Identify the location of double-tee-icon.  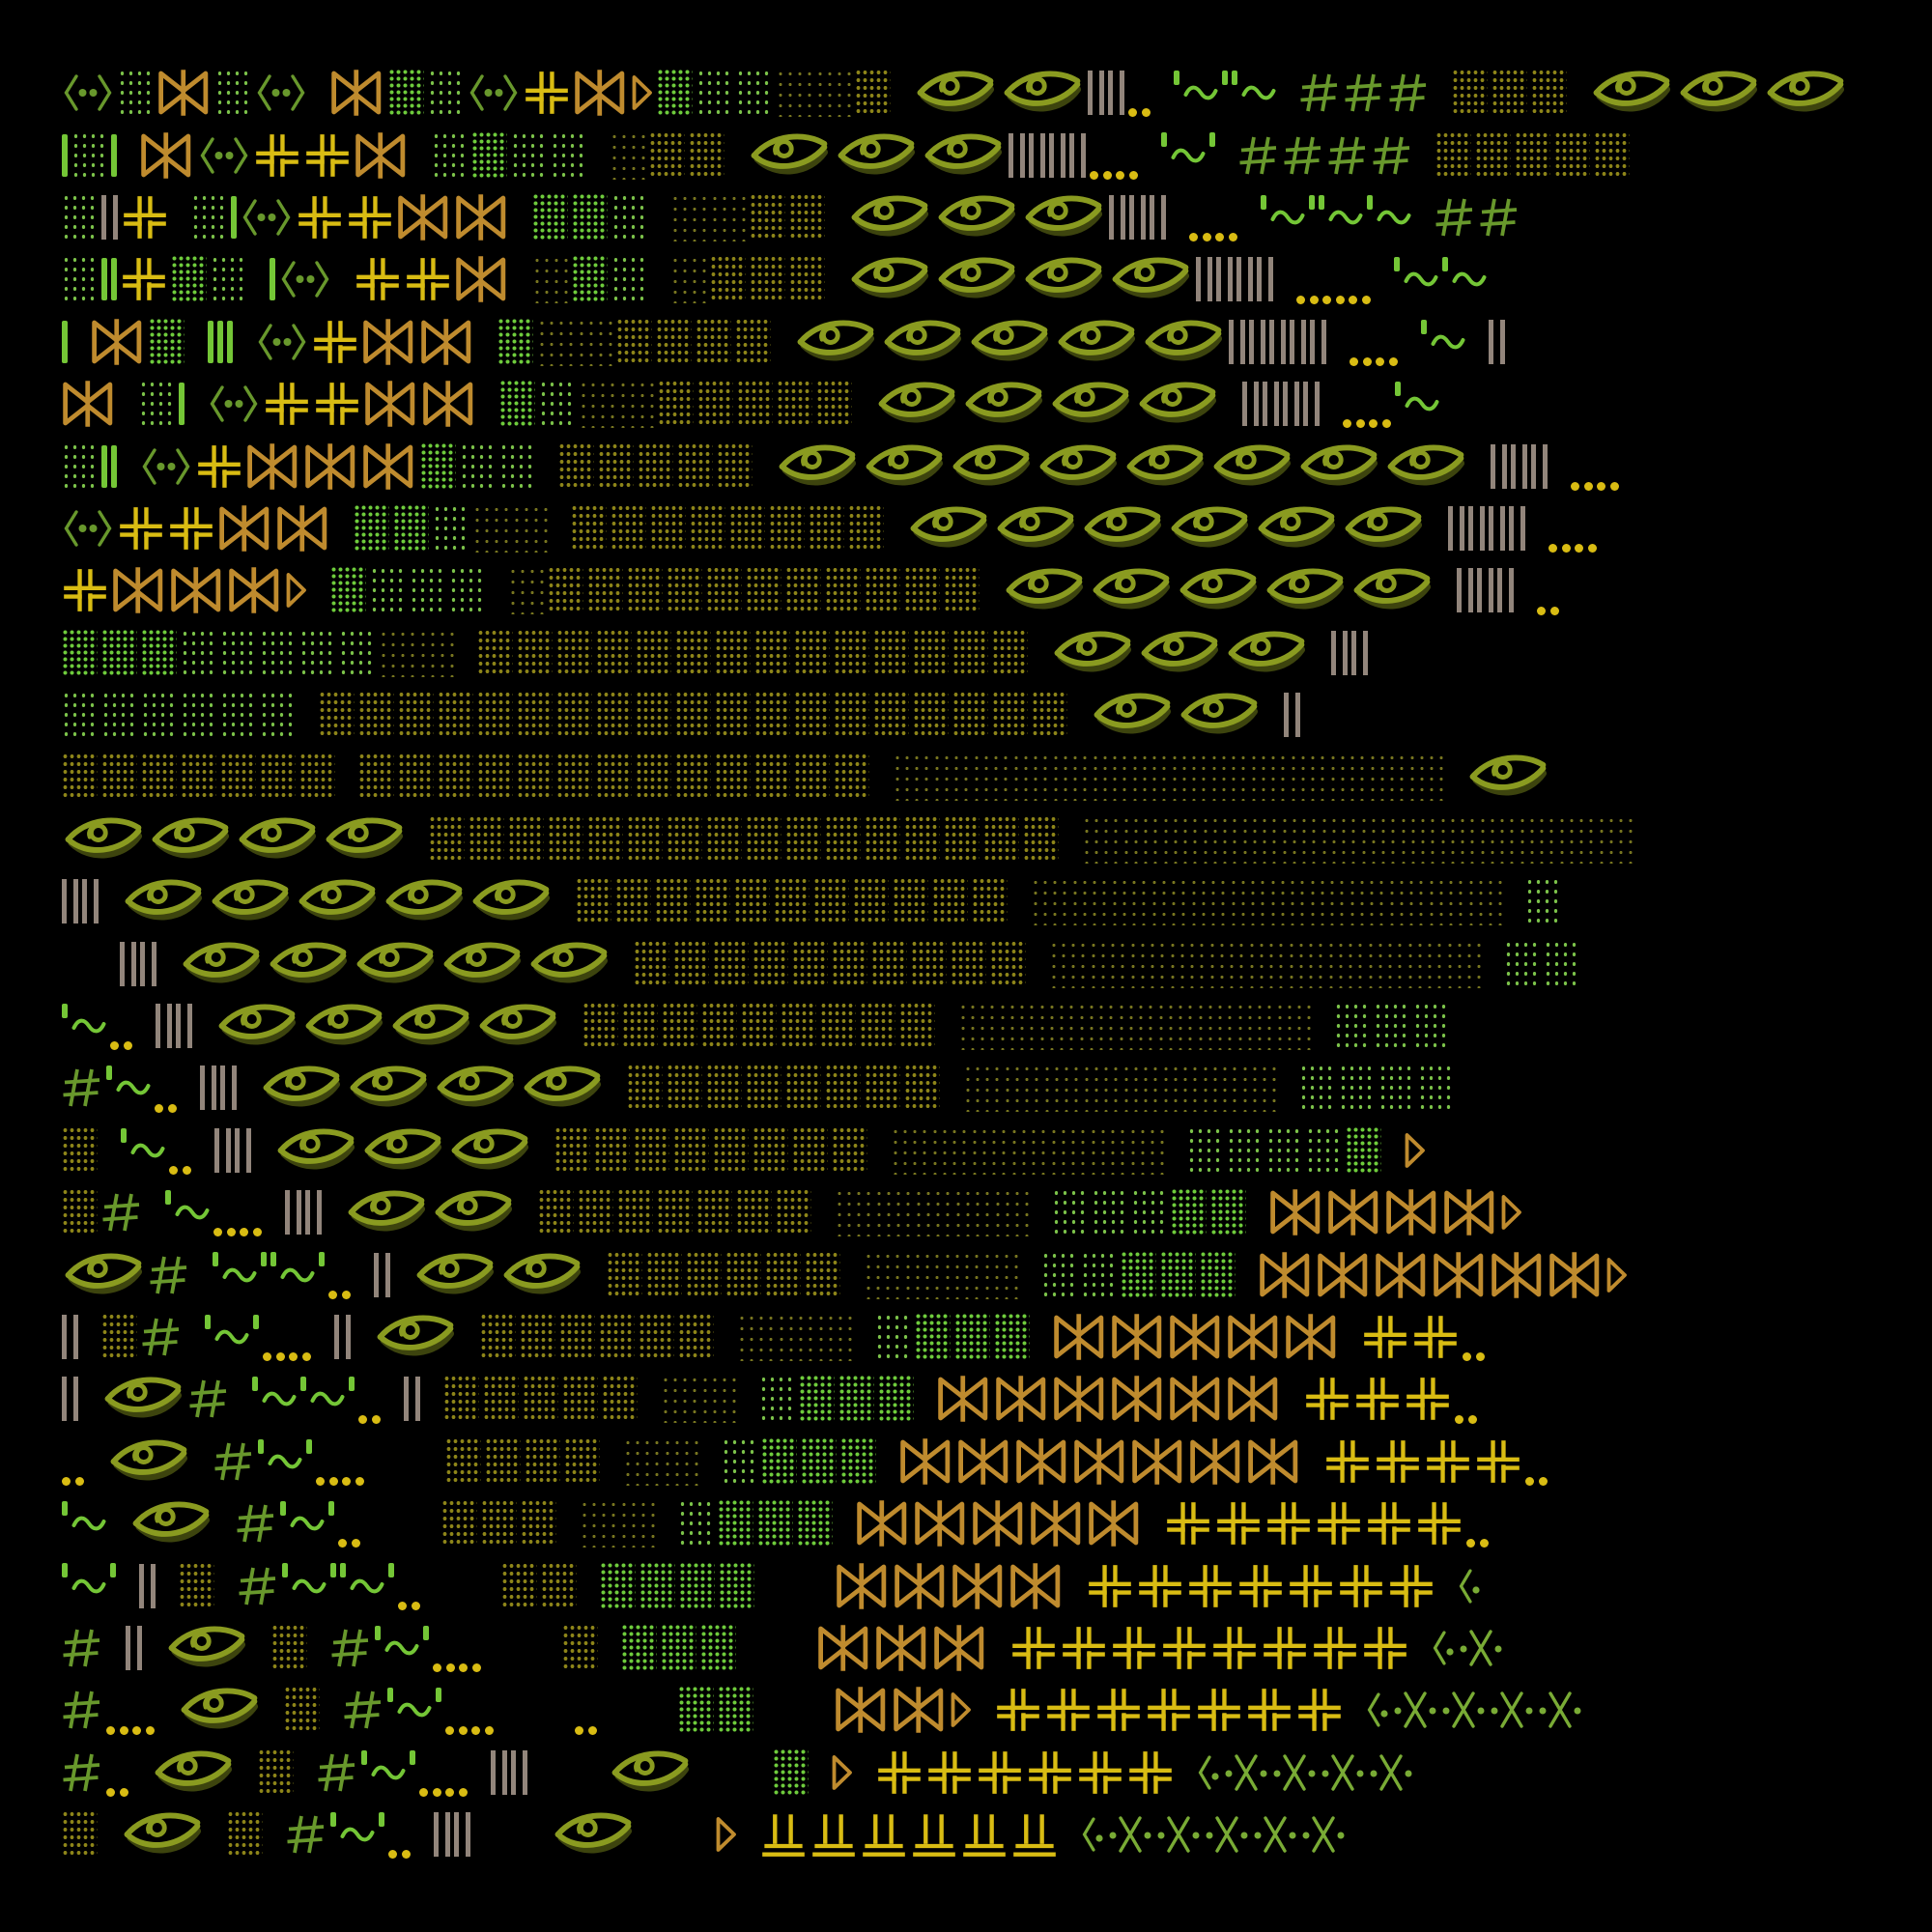
(984, 1834).